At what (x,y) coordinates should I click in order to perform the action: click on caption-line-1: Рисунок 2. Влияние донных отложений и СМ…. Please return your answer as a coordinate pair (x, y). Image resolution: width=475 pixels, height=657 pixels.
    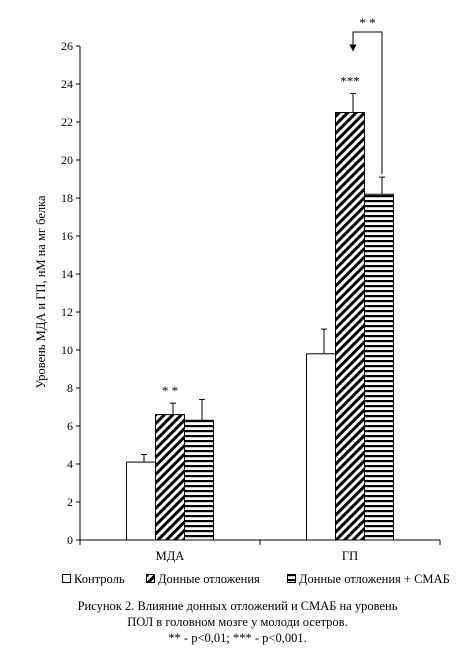
    Looking at the image, I should click on (237, 606).